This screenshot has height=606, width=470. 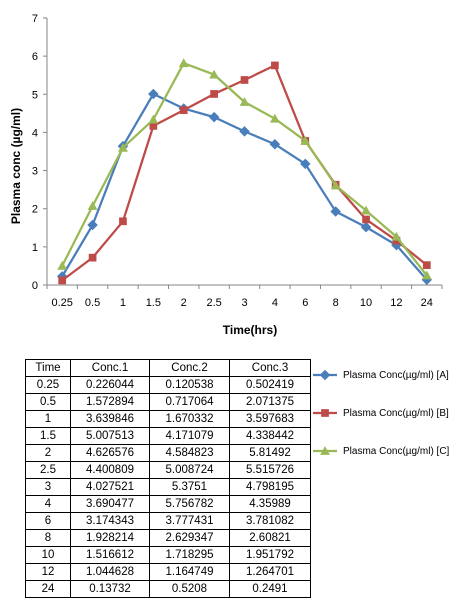 What do you see at coordinates (153, 303) in the screenshot?
I see `x-tick-label: 1.5` at bounding box center [153, 303].